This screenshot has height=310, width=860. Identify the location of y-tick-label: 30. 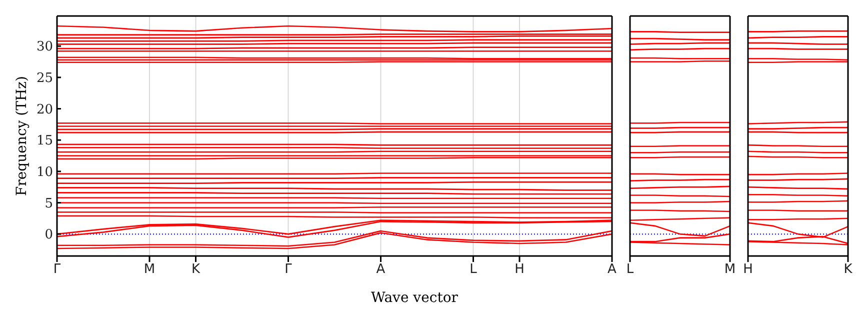
(44, 47).